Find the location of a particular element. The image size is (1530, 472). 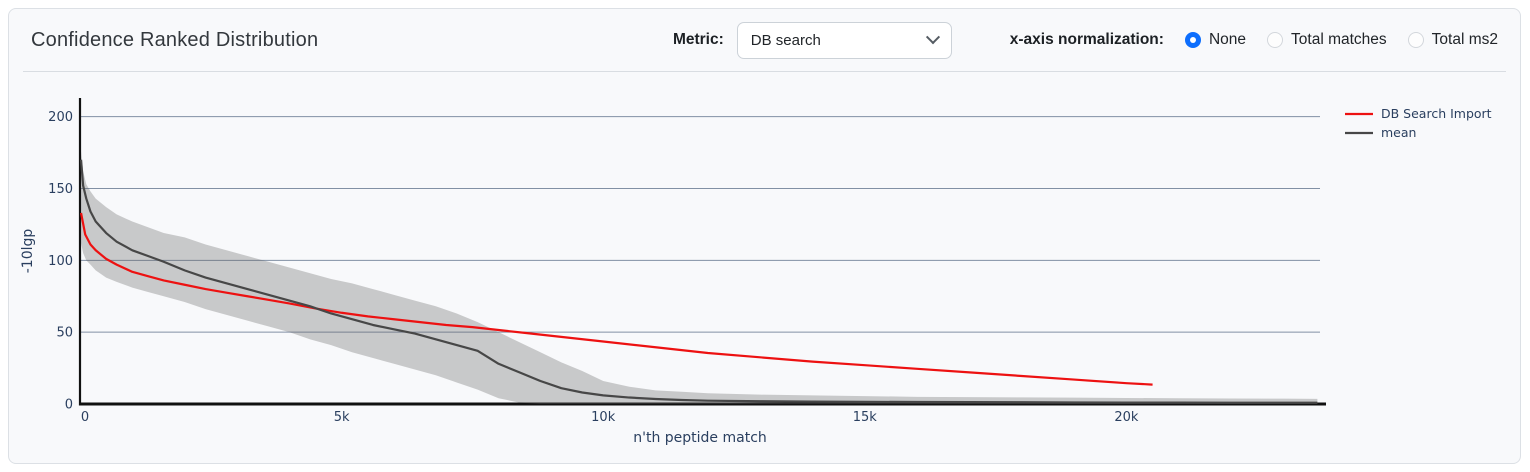

radio-option-total-ms2: Total ms2 is located at coordinates (1452, 40).